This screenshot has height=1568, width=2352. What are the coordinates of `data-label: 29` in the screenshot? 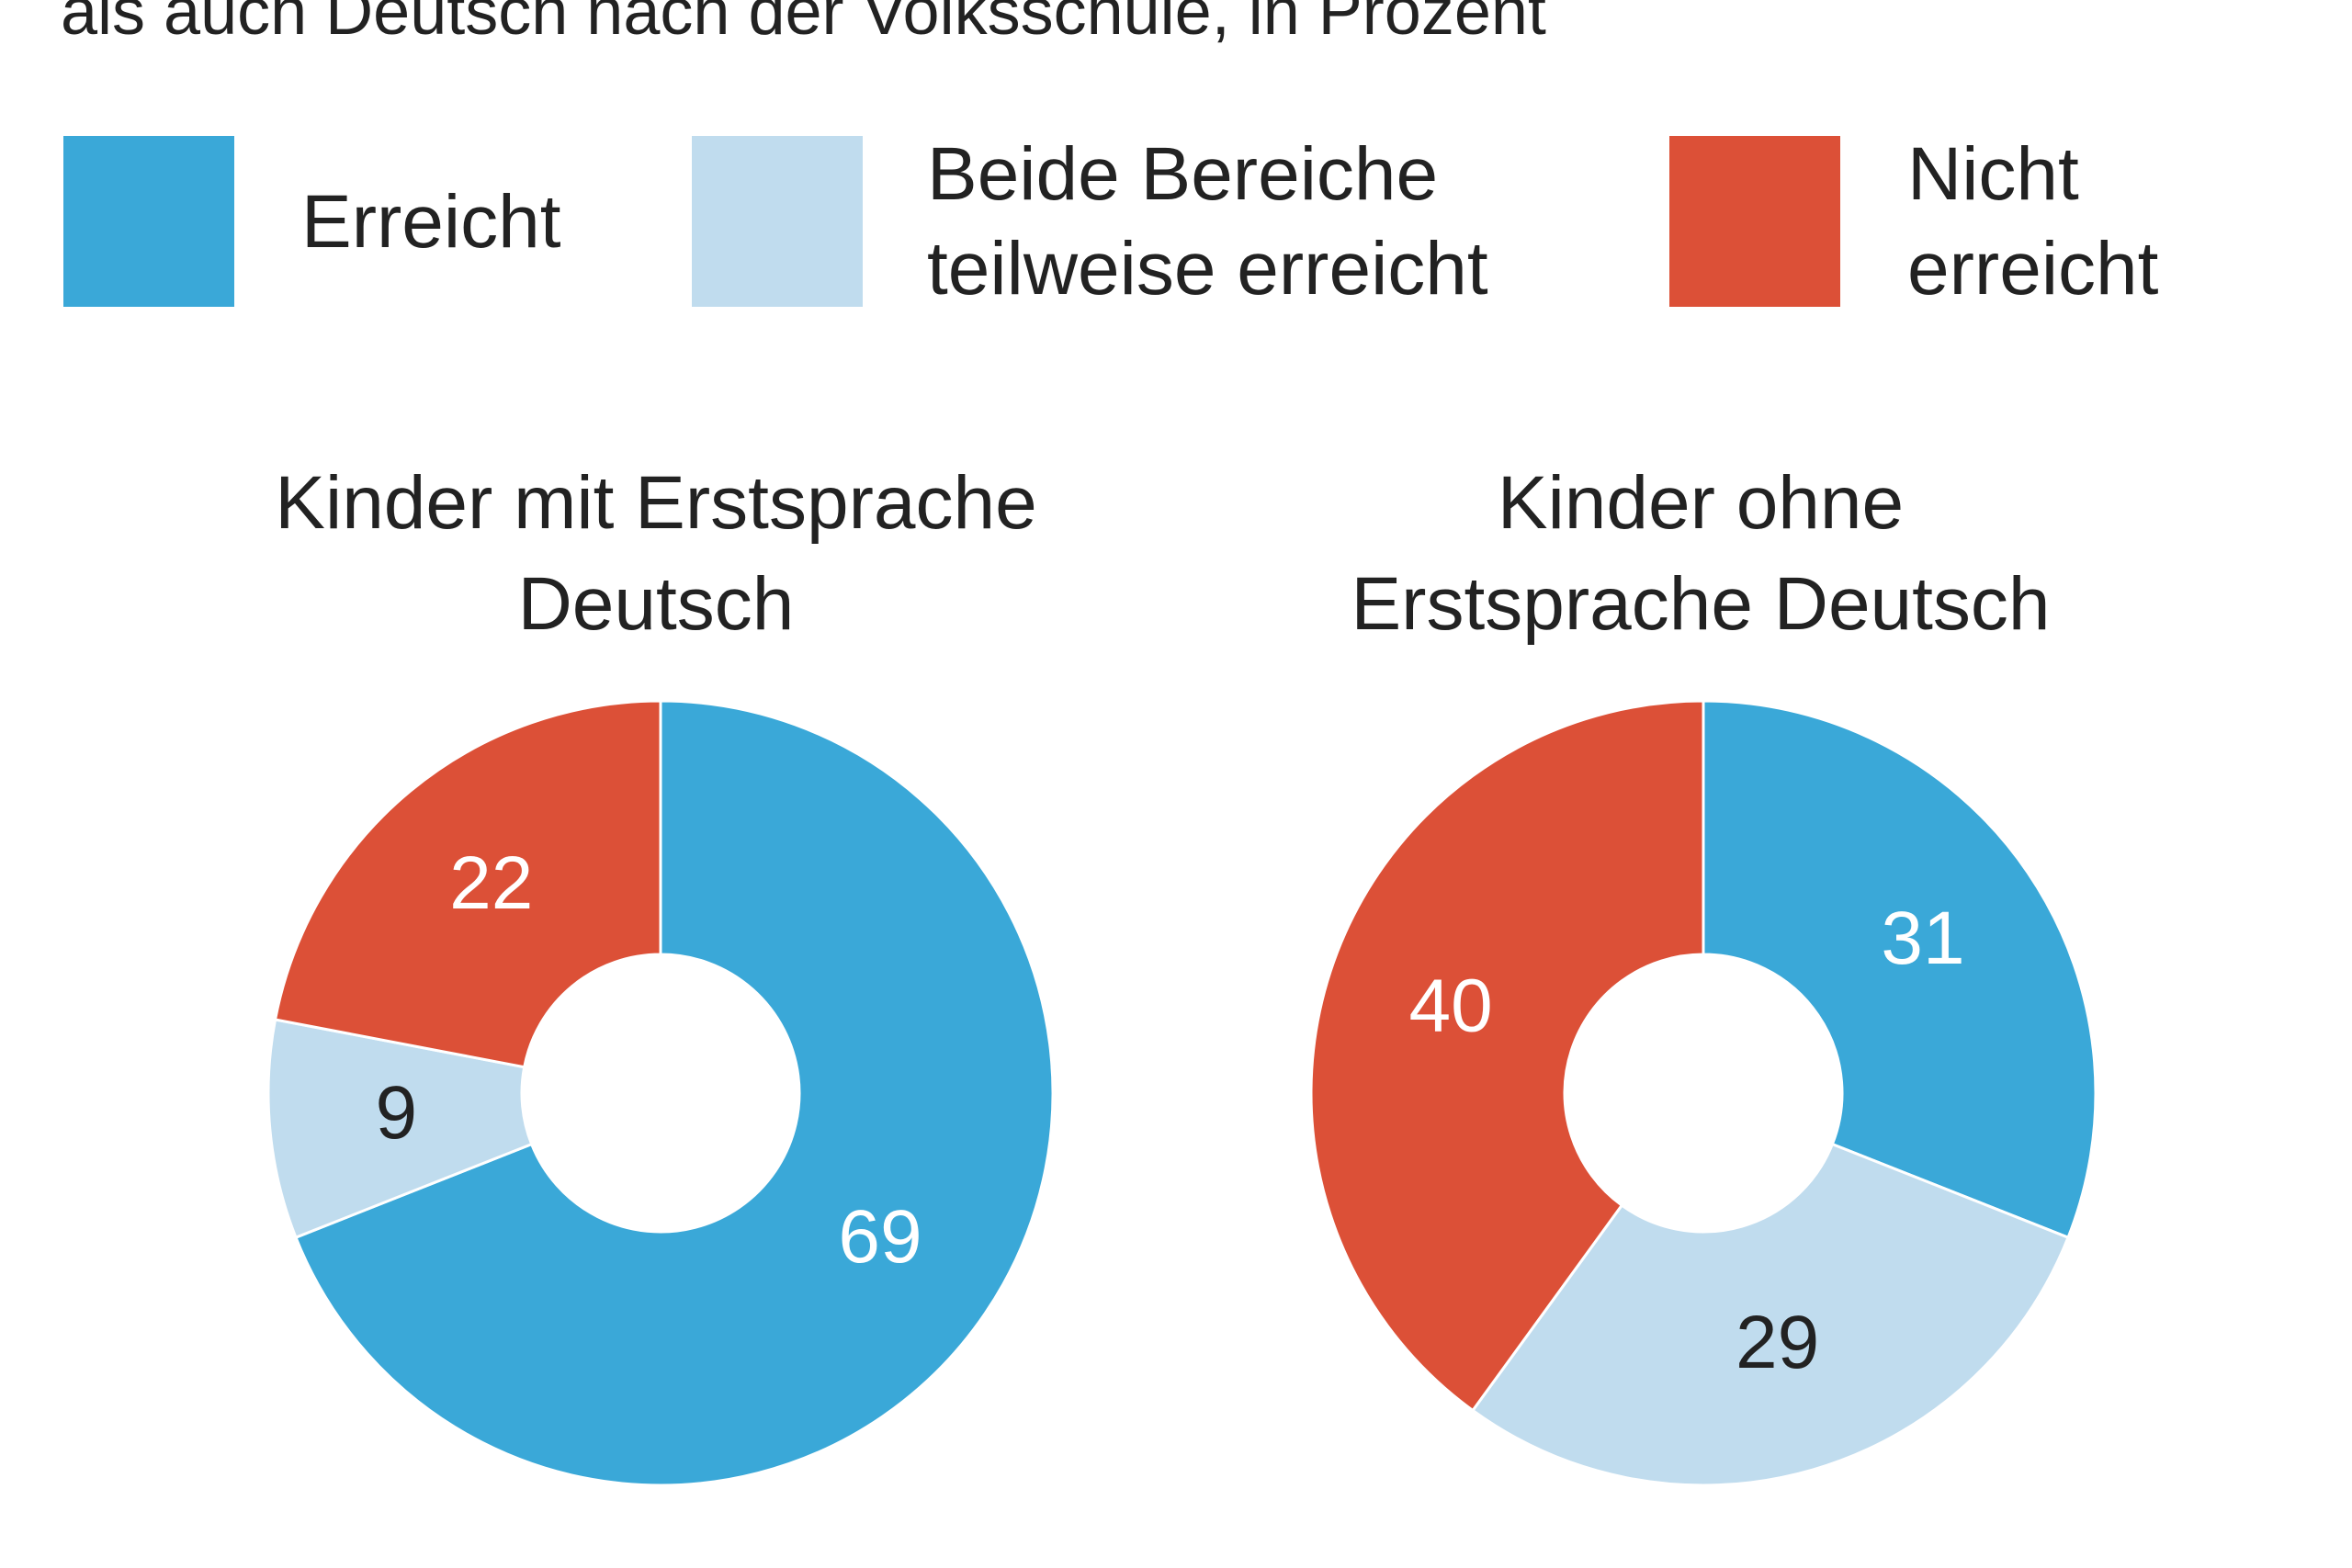 It's located at (1777, 1342).